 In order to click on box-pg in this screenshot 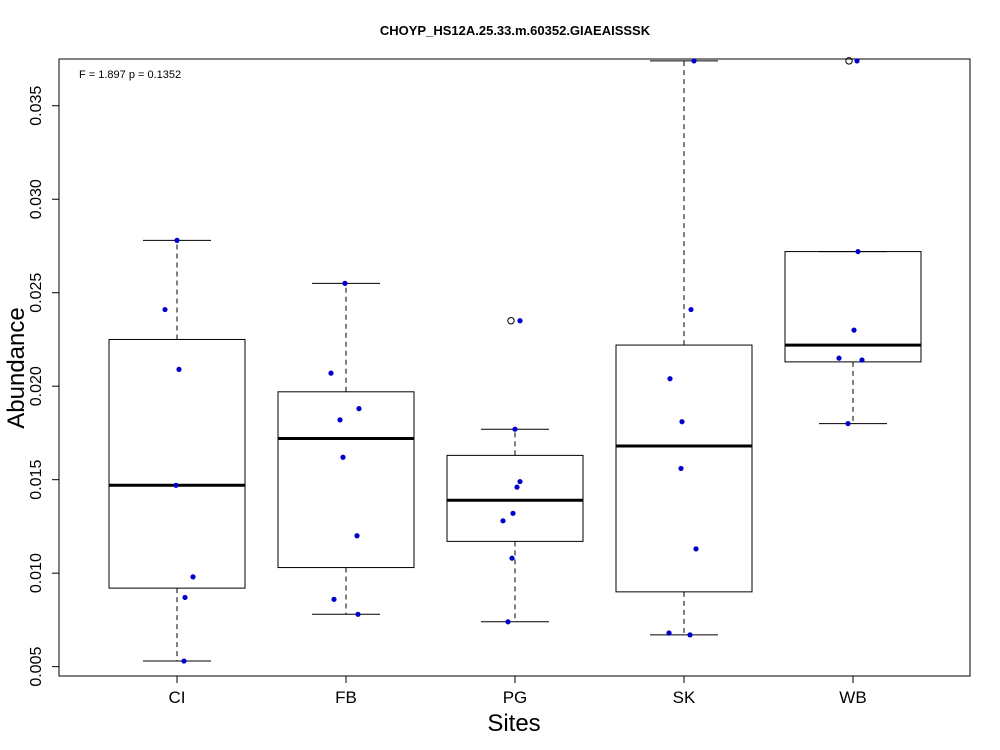, I will do `click(515, 470)`.